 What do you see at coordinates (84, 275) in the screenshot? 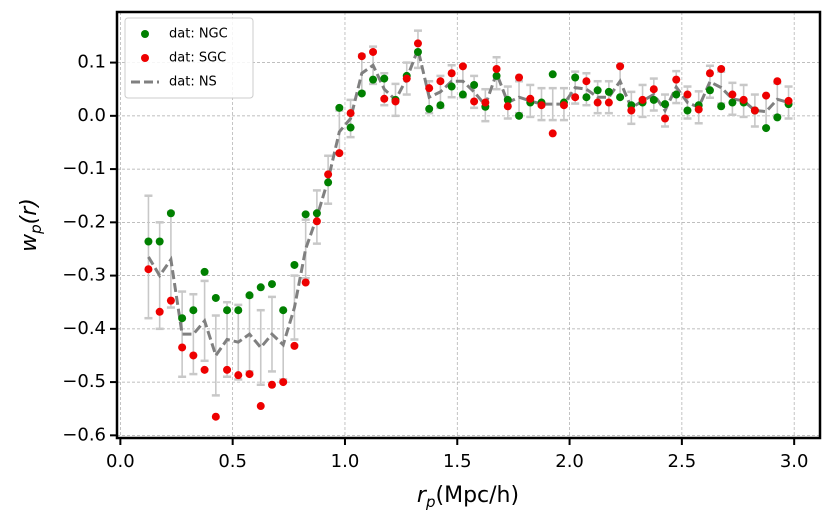
I see `y-tick-label: −0.3` at bounding box center [84, 275].